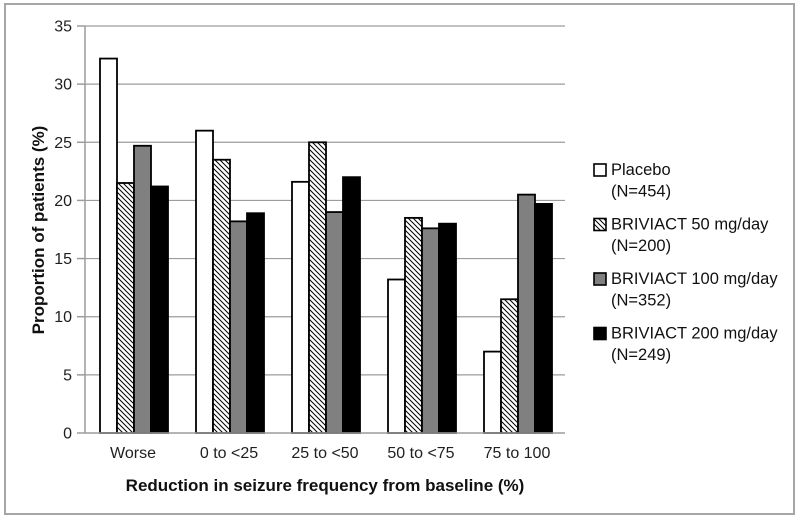 This screenshot has height=522, width=800. I want to click on y-tick-label: 35, so click(63, 27).